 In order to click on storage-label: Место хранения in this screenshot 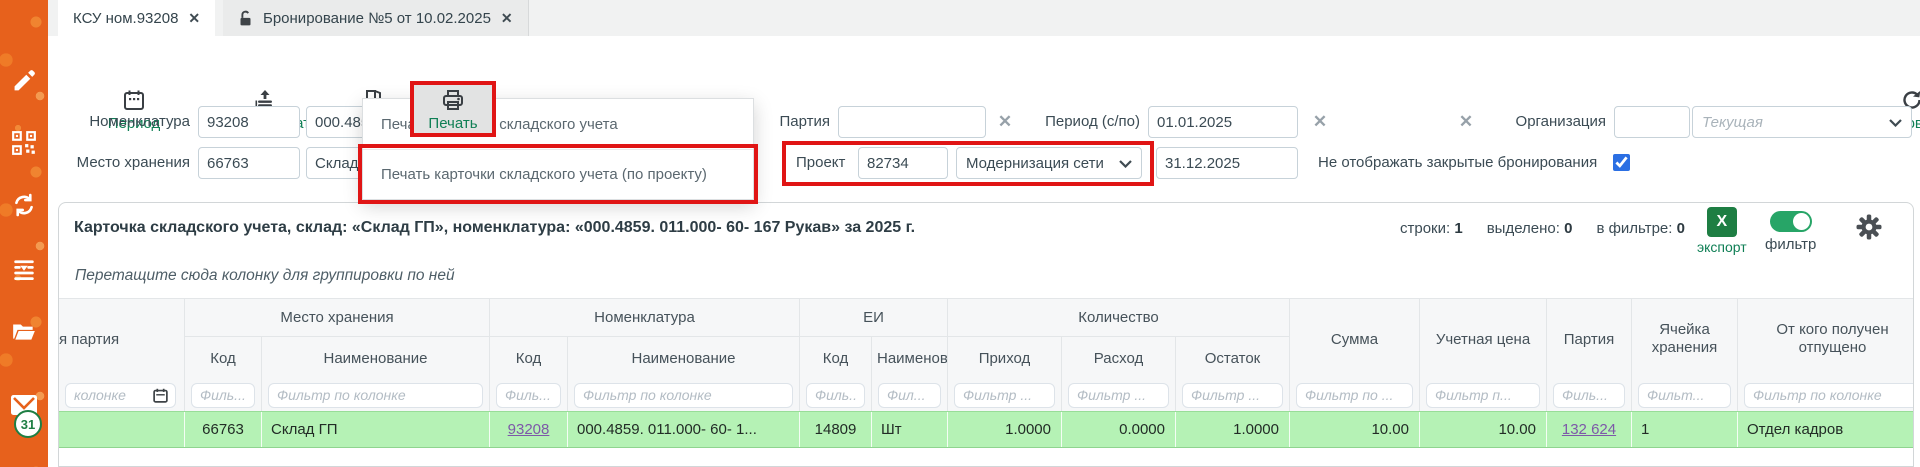, I will do `click(133, 162)`.